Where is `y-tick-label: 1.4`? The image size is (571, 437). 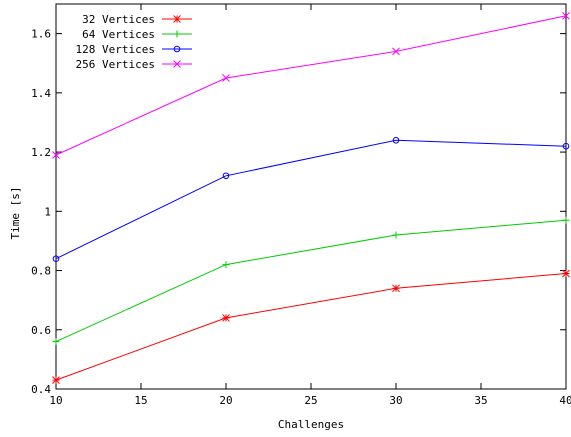
y-tick-label: 1.4 is located at coordinates (41, 93).